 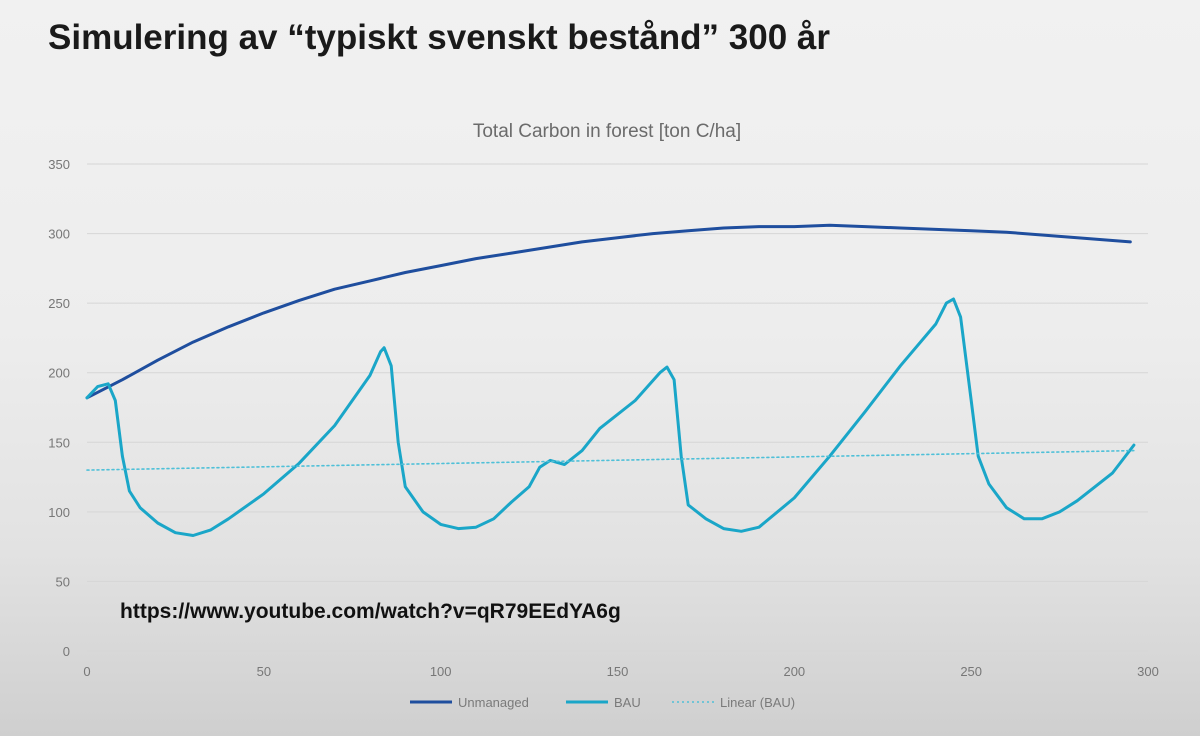 I want to click on y-tick-label: 100, so click(x=59, y=512).